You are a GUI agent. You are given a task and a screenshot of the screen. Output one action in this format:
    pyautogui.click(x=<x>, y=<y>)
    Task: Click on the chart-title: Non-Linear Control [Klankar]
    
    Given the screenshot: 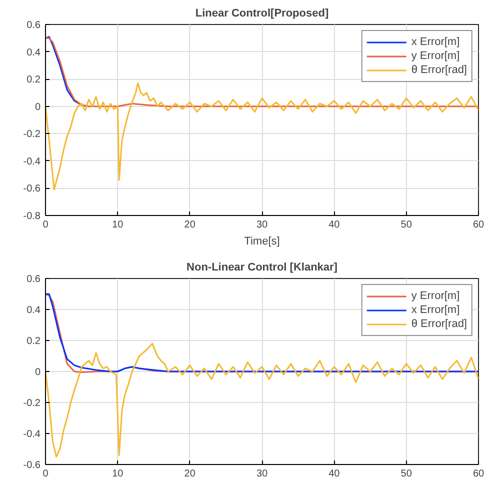 What is the action you would take?
    pyautogui.click(x=262, y=268)
    